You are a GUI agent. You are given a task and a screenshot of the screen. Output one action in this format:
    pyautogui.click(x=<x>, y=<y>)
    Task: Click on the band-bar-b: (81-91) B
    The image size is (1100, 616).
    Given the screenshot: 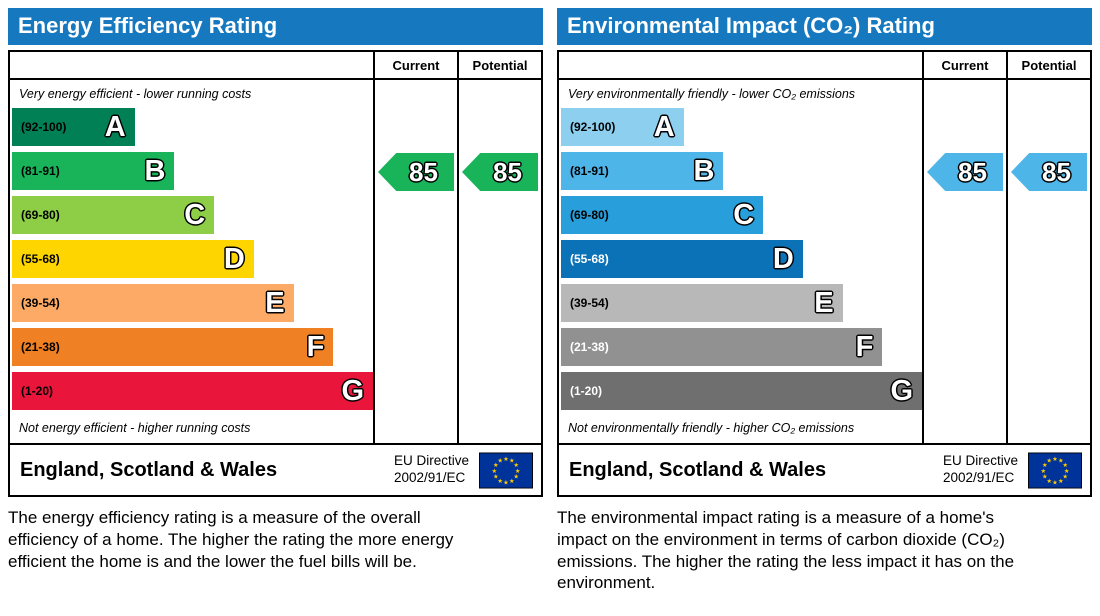 What is the action you would take?
    pyautogui.click(x=642, y=171)
    